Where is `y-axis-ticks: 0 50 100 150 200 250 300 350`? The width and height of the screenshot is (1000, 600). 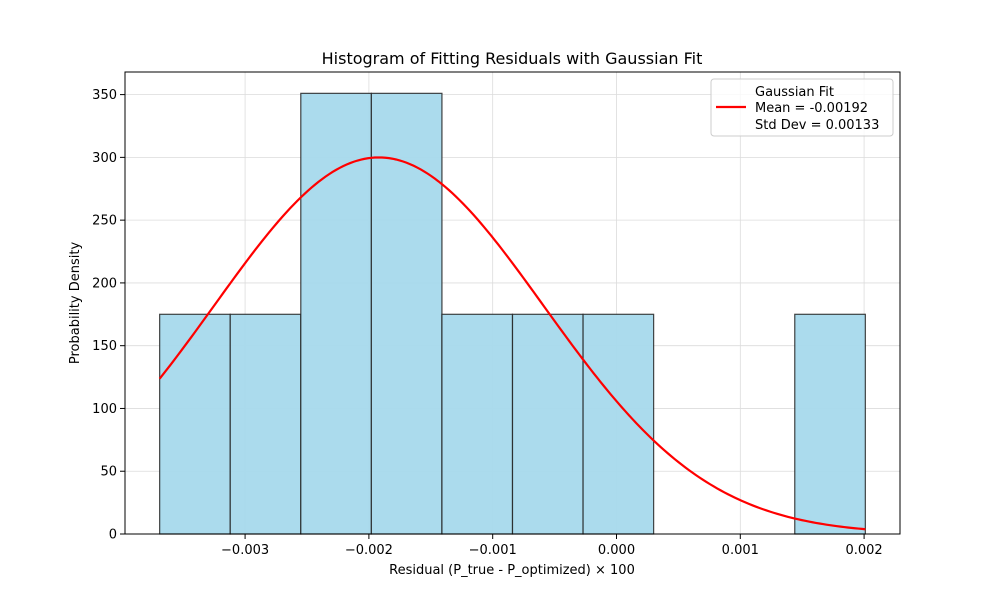
y-axis-ticks: 0 50 100 150 200 250 300 350 is located at coordinates (108, 315).